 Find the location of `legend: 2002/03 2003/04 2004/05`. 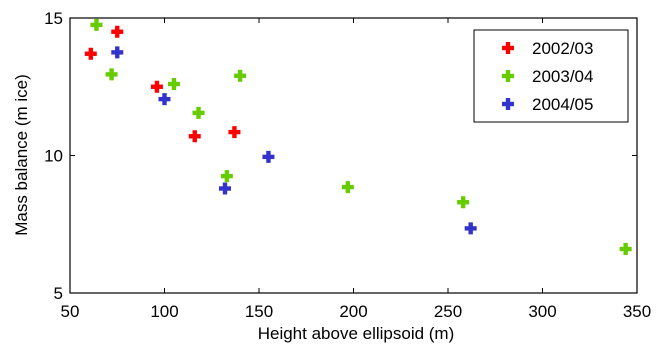

legend: 2002/03 2003/04 2004/05 is located at coordinates (551, 76).